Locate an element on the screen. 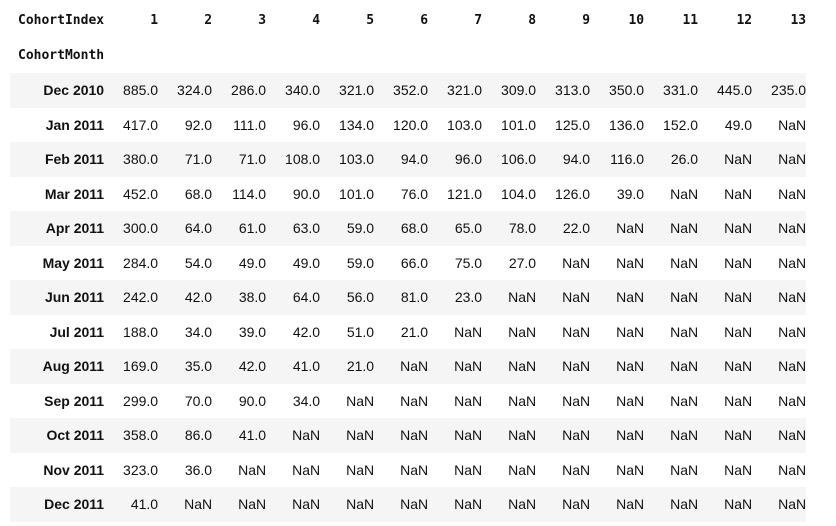  table-cell: 121.0 is located at coordinates (465, 193).